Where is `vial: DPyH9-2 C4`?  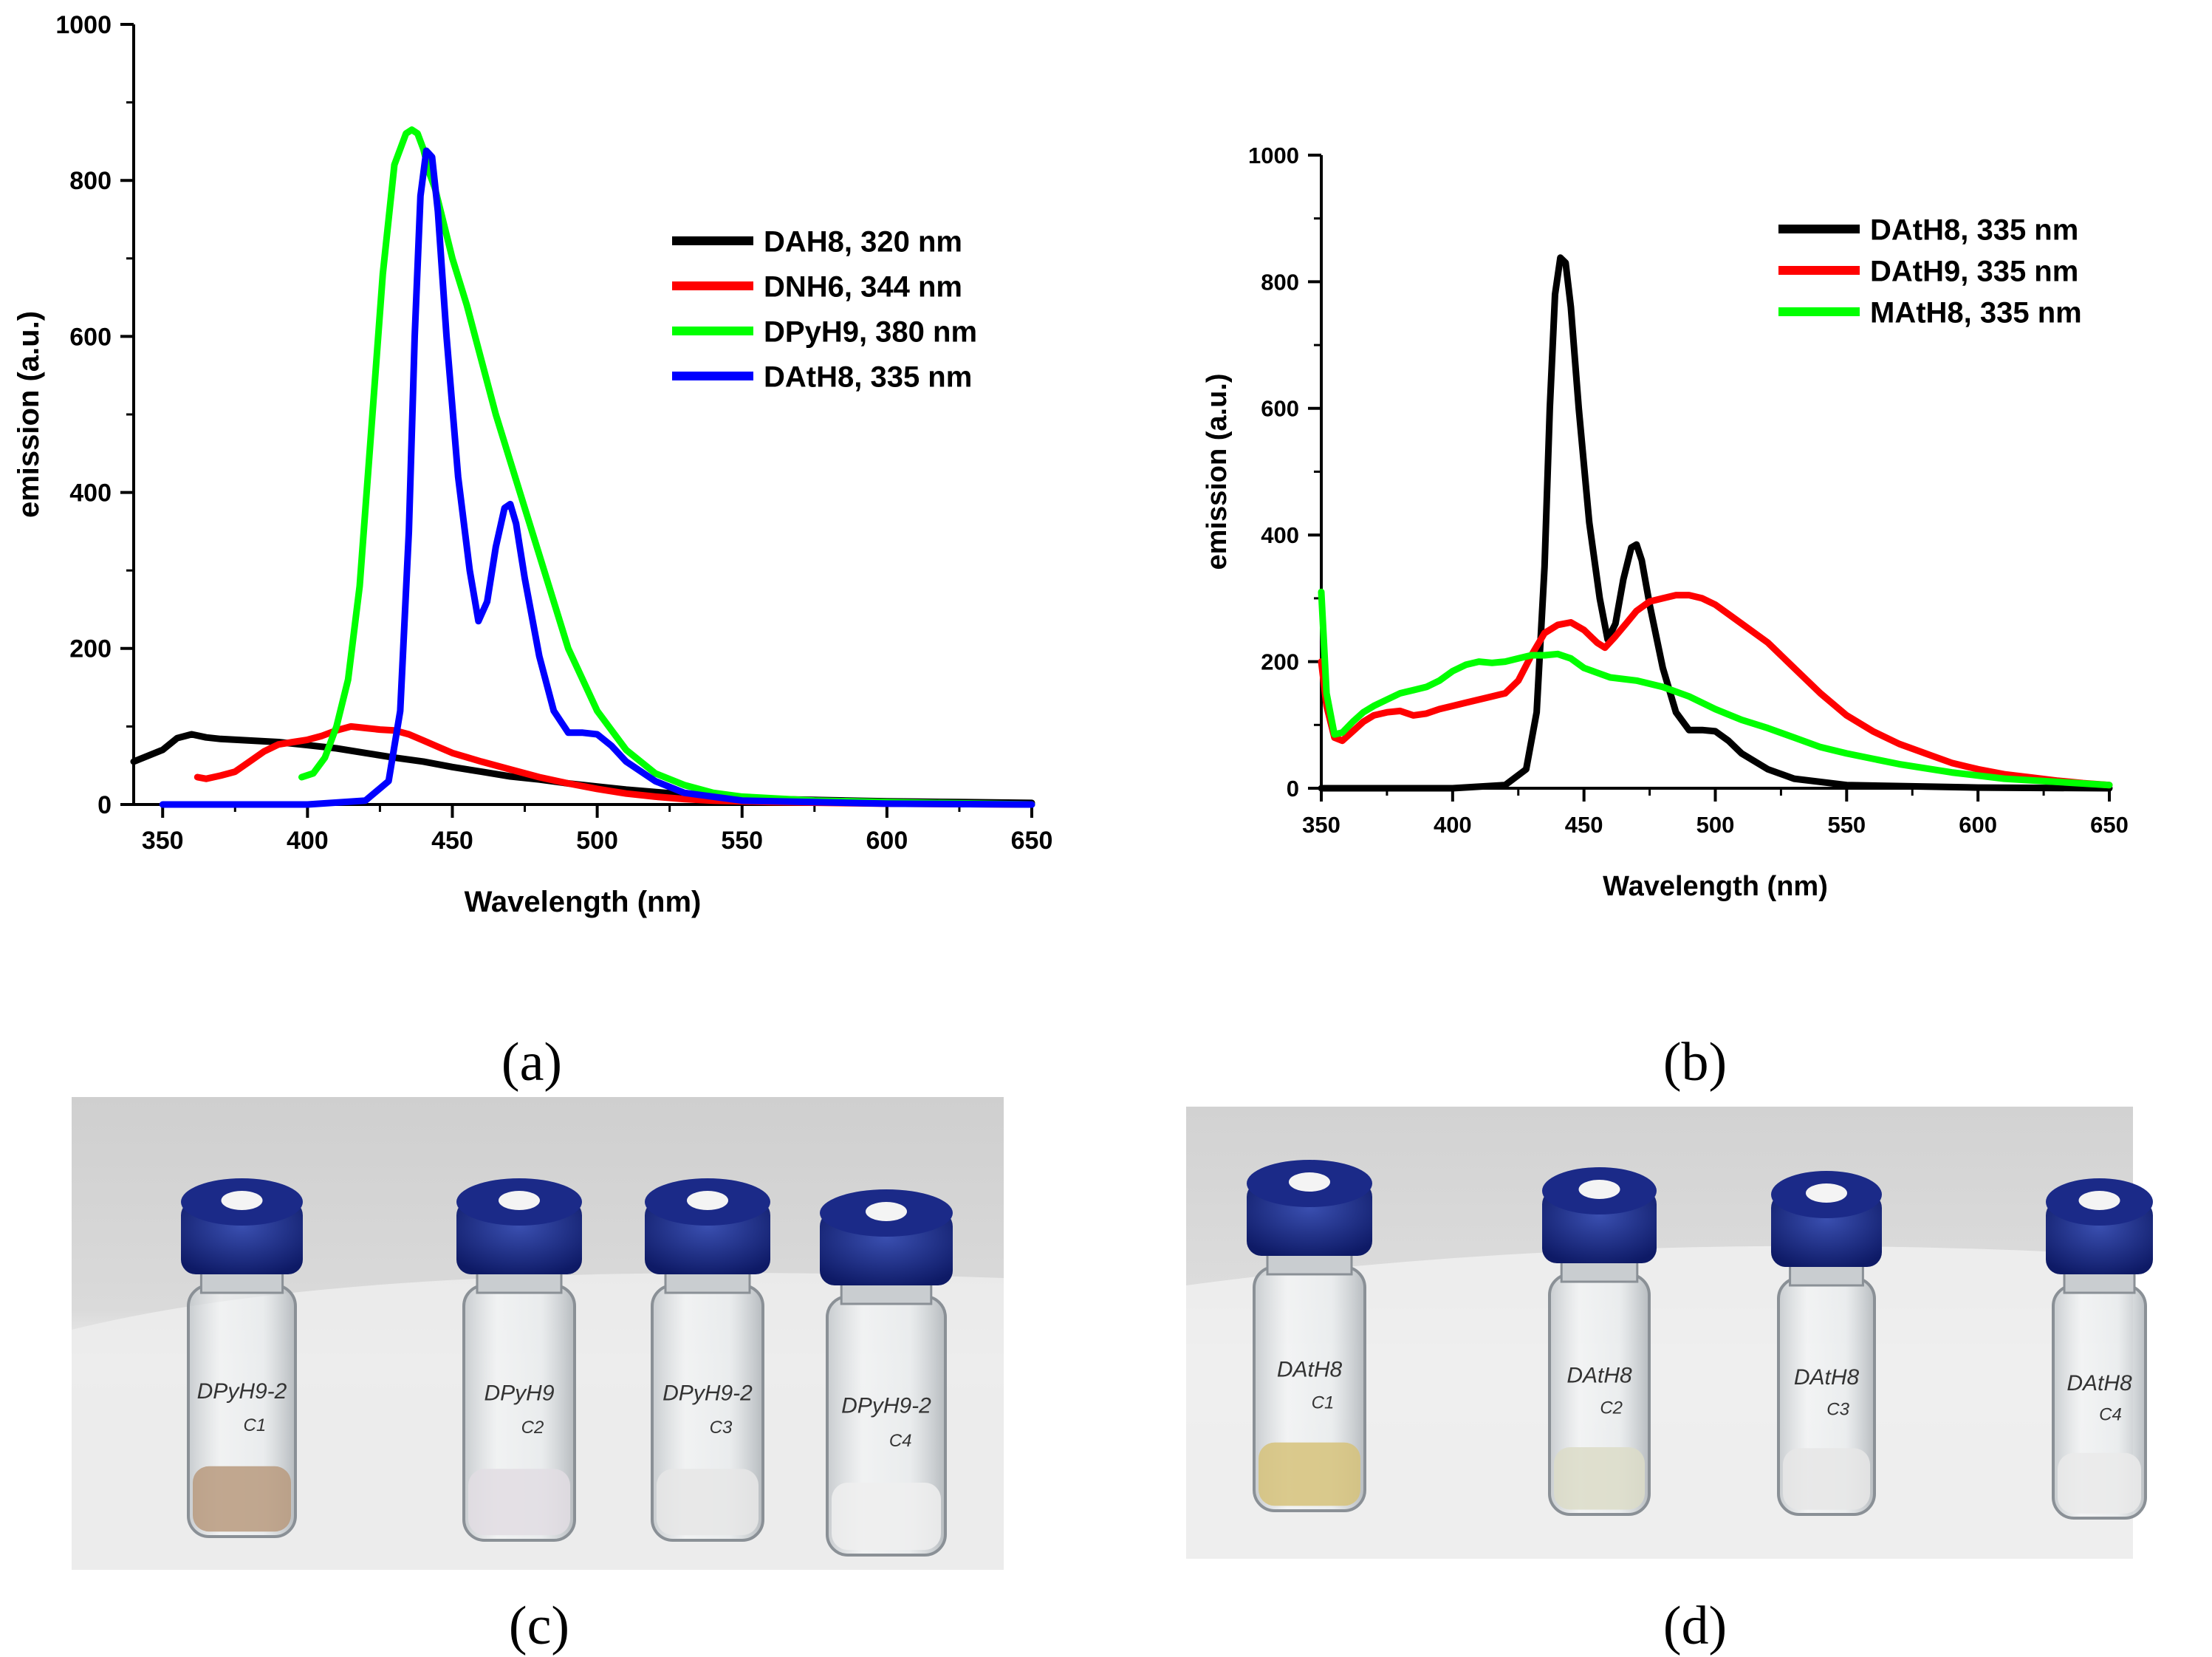 vial: DPyH9-2 C4 is located at coordinates (887, 1373).